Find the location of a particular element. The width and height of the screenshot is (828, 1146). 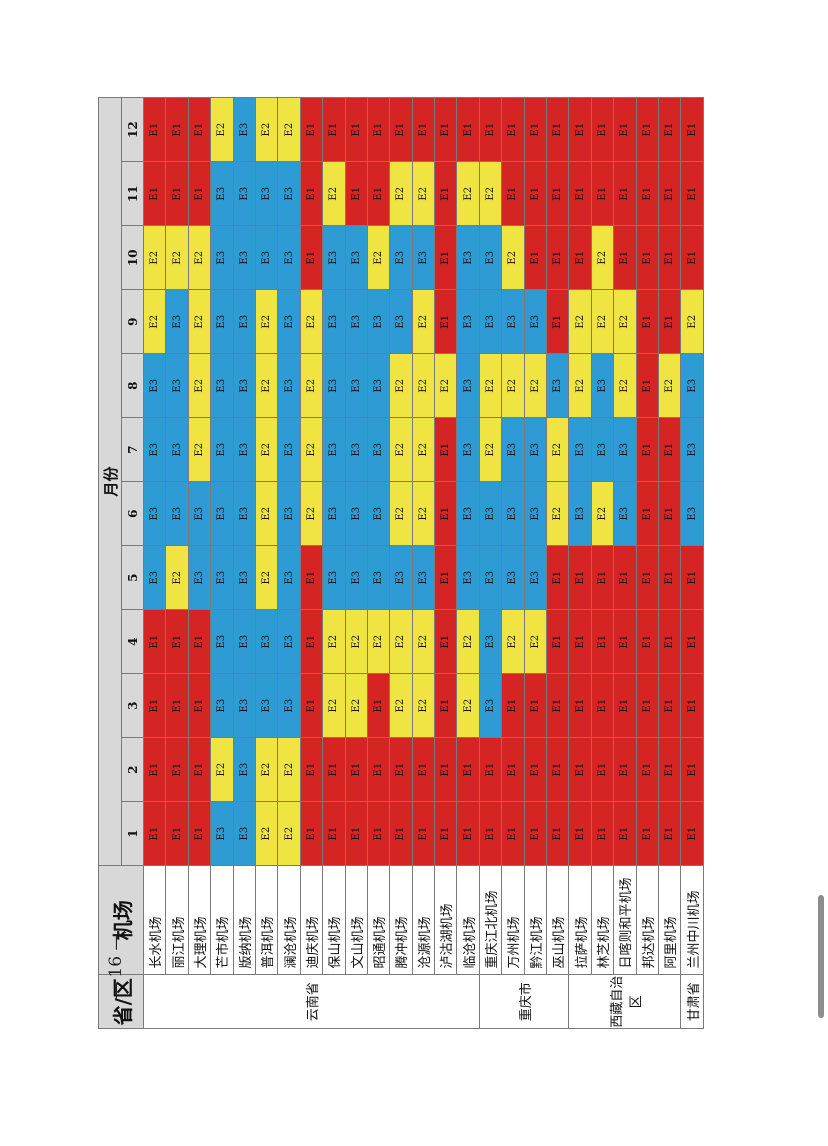

province-cell: 甘肃省 is located at coordinates (692, 1001).